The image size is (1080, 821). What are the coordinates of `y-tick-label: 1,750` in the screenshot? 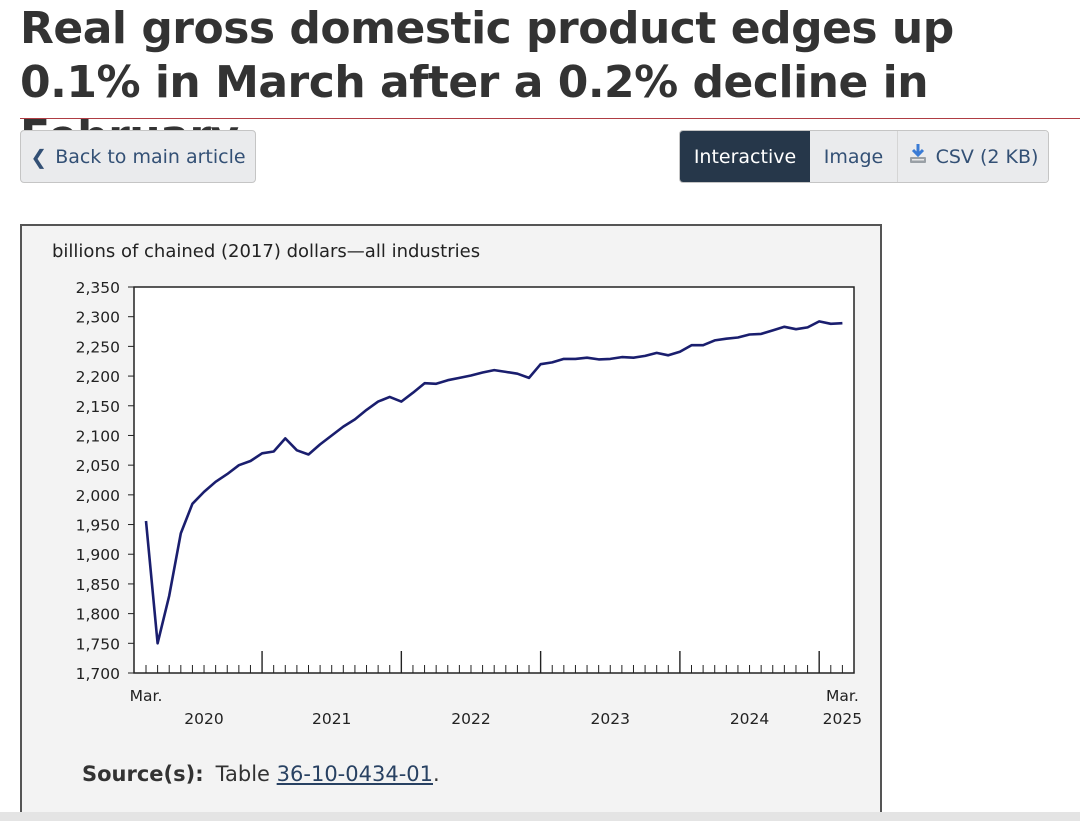 It's located at (98, 644).